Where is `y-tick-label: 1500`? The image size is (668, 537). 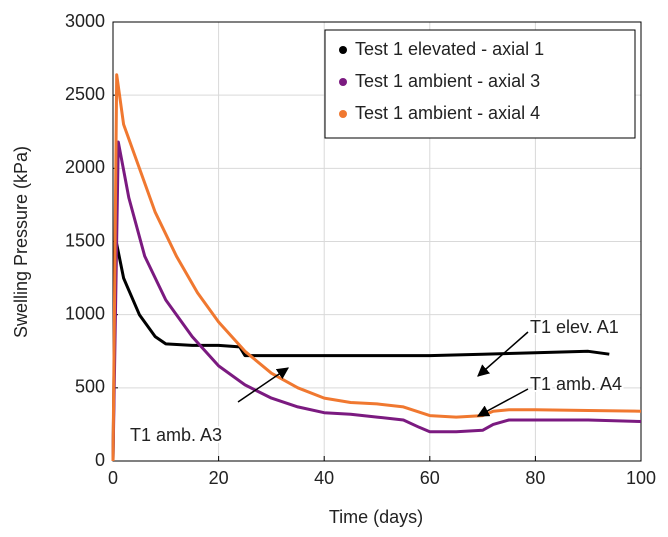 y-tick-label: 1500 is located at coordinates (85, 240).